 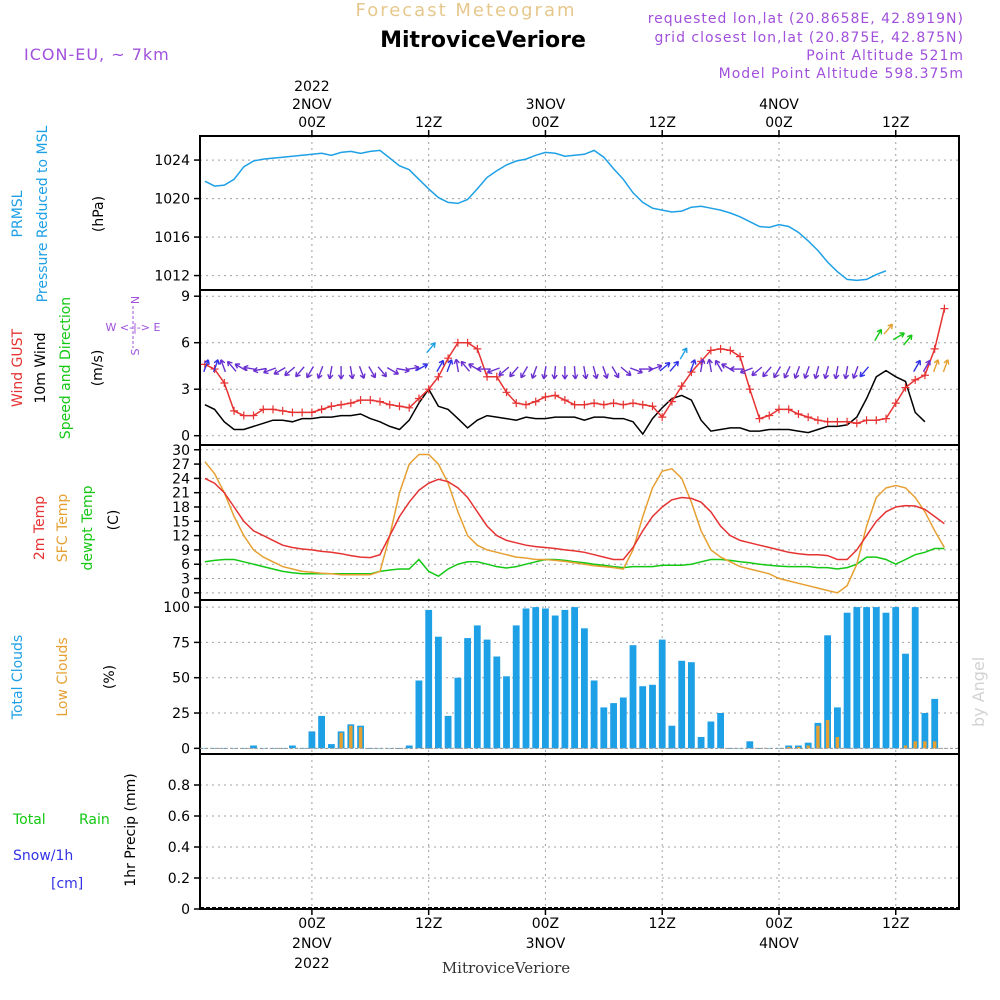 What do you see at coordinates (98, 368) in the screenshot?
I see `wind-ylabel-unit: (m/s)` at bounding box center [98, 368].